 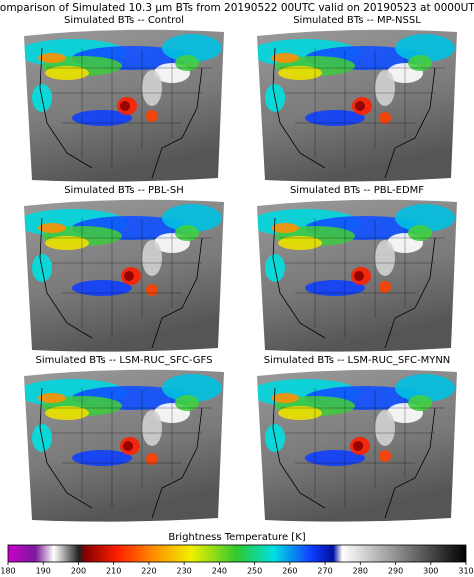 What do you see at coordinates (324, 571) in the screenshot?
I see `colorbar-tick-label: 270` at bounding box center [324, 571].